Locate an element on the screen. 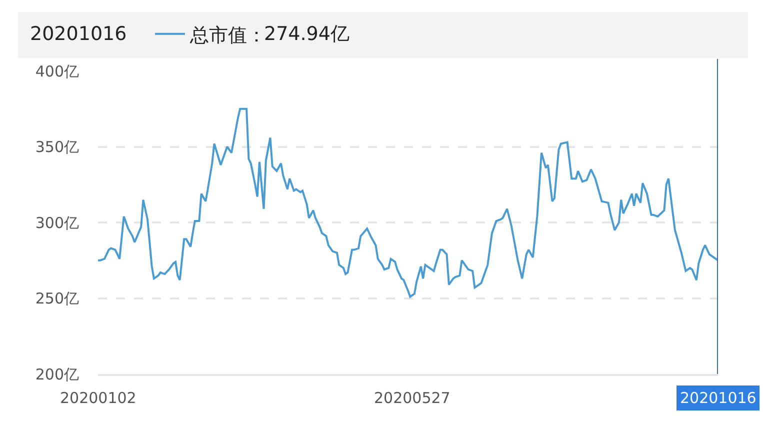 The image size is (763, 435). x-tick-label: 20201016 is located at coordinates (718, 398).